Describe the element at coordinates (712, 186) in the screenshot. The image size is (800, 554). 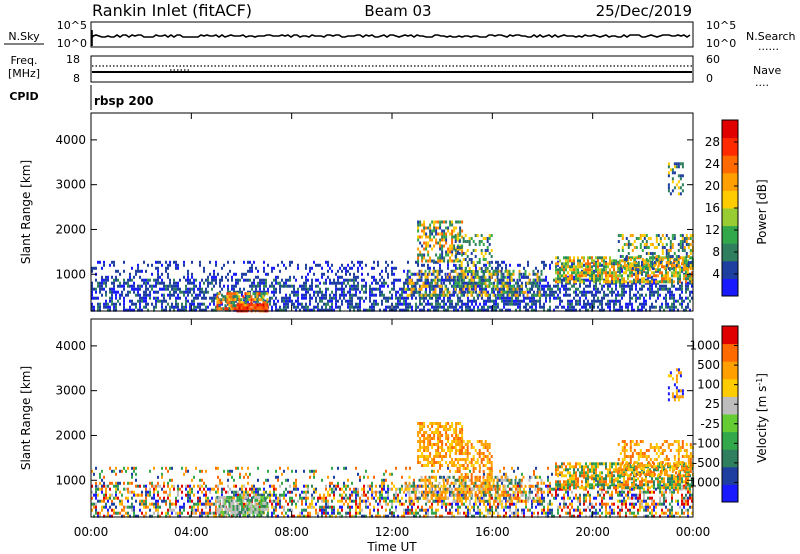
I see `power-colorbar-tick-label: 20` at that location.